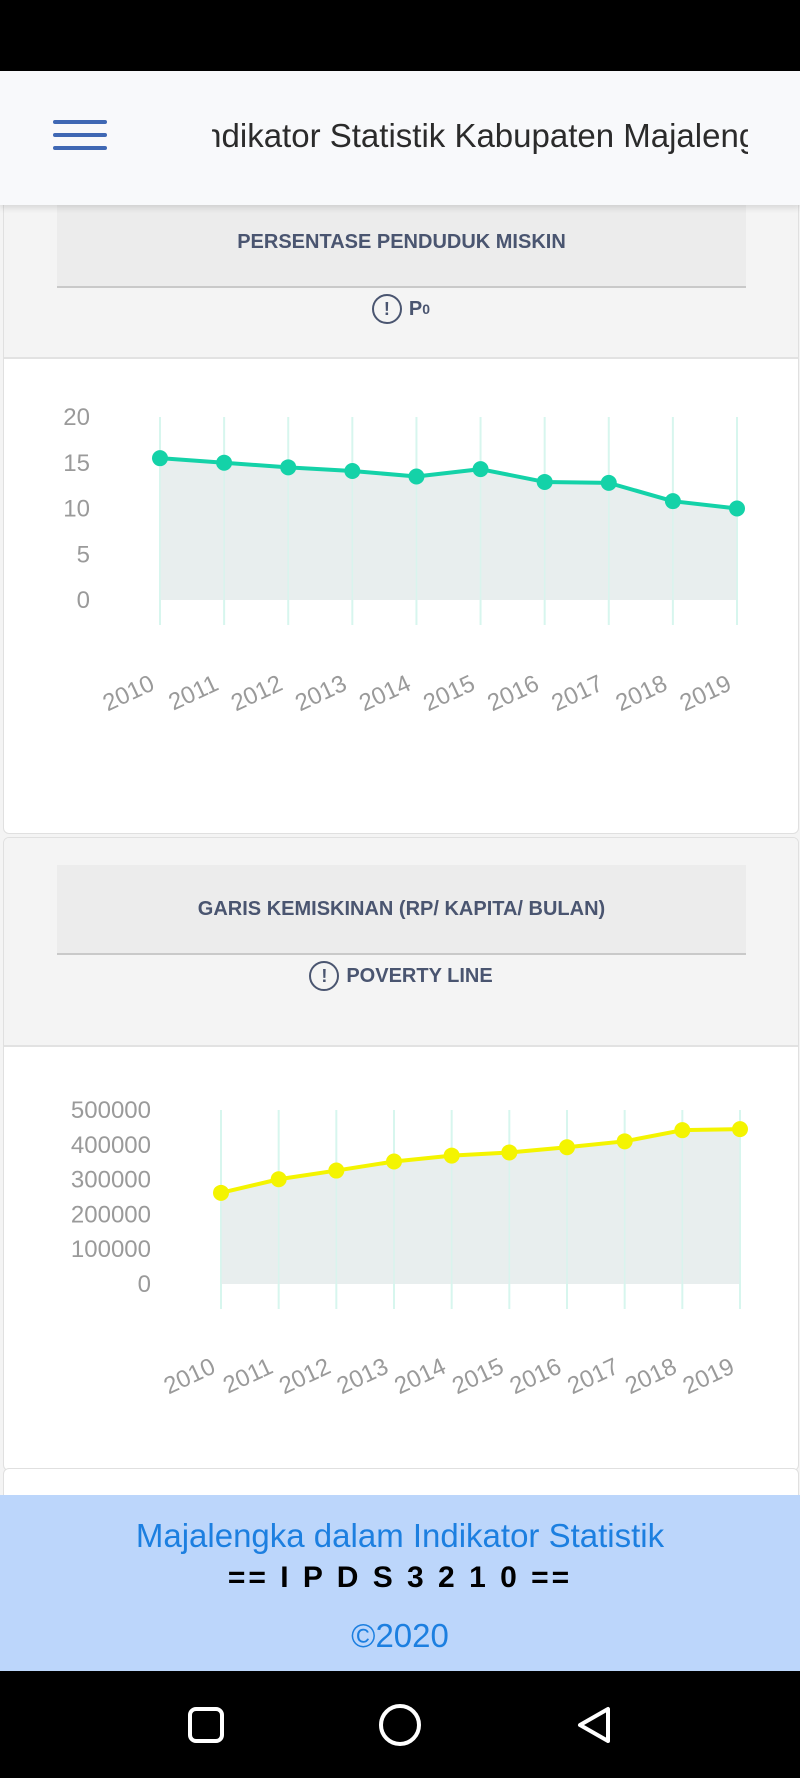 This screenshot has width=800, height=1778. Describe the element at coordinates (401, 246) in the screenshot. I see `card-title: PERSENTASE PENDUDUK MISKIN` at that location.